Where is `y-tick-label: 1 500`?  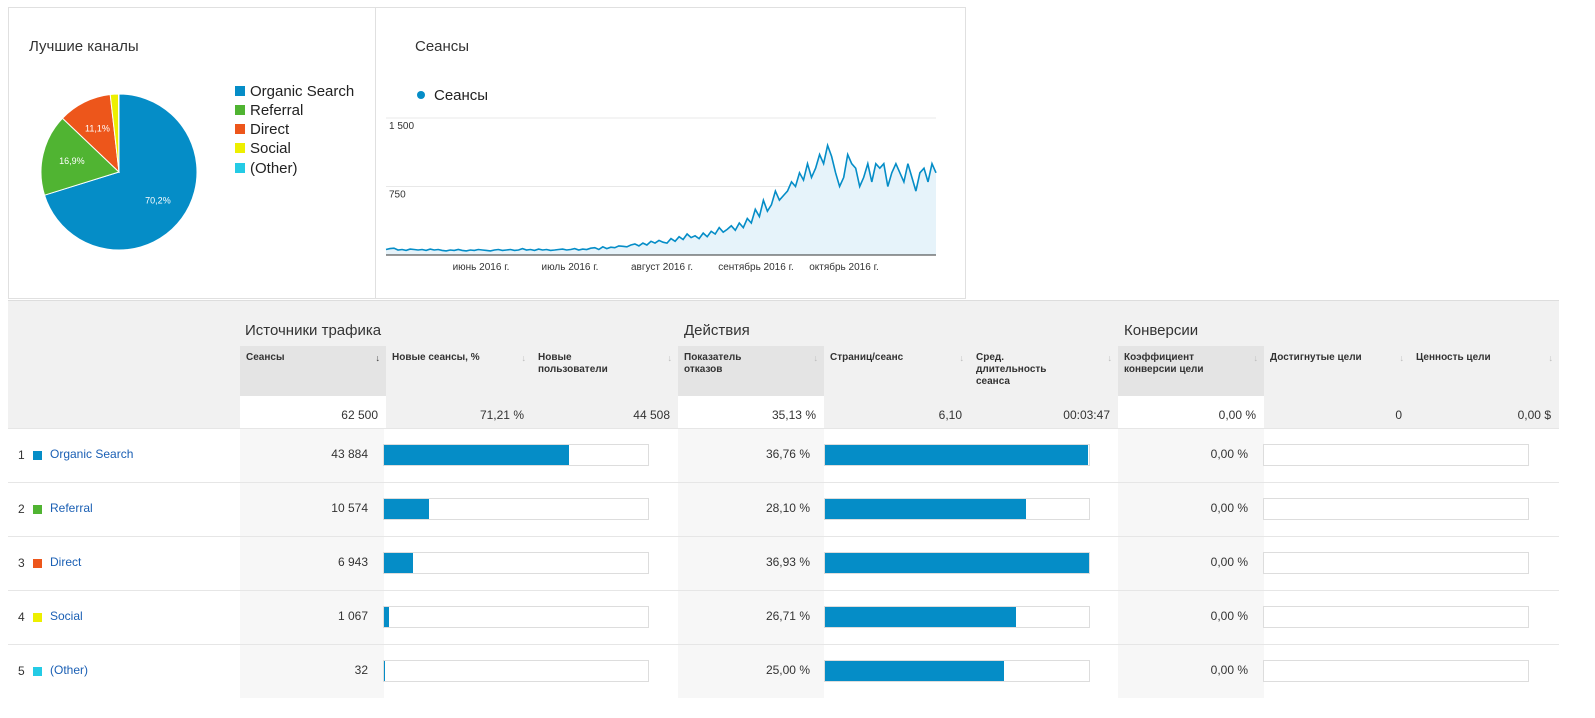 y-tick-label: 1 500 is located at coordinates (401, 126).